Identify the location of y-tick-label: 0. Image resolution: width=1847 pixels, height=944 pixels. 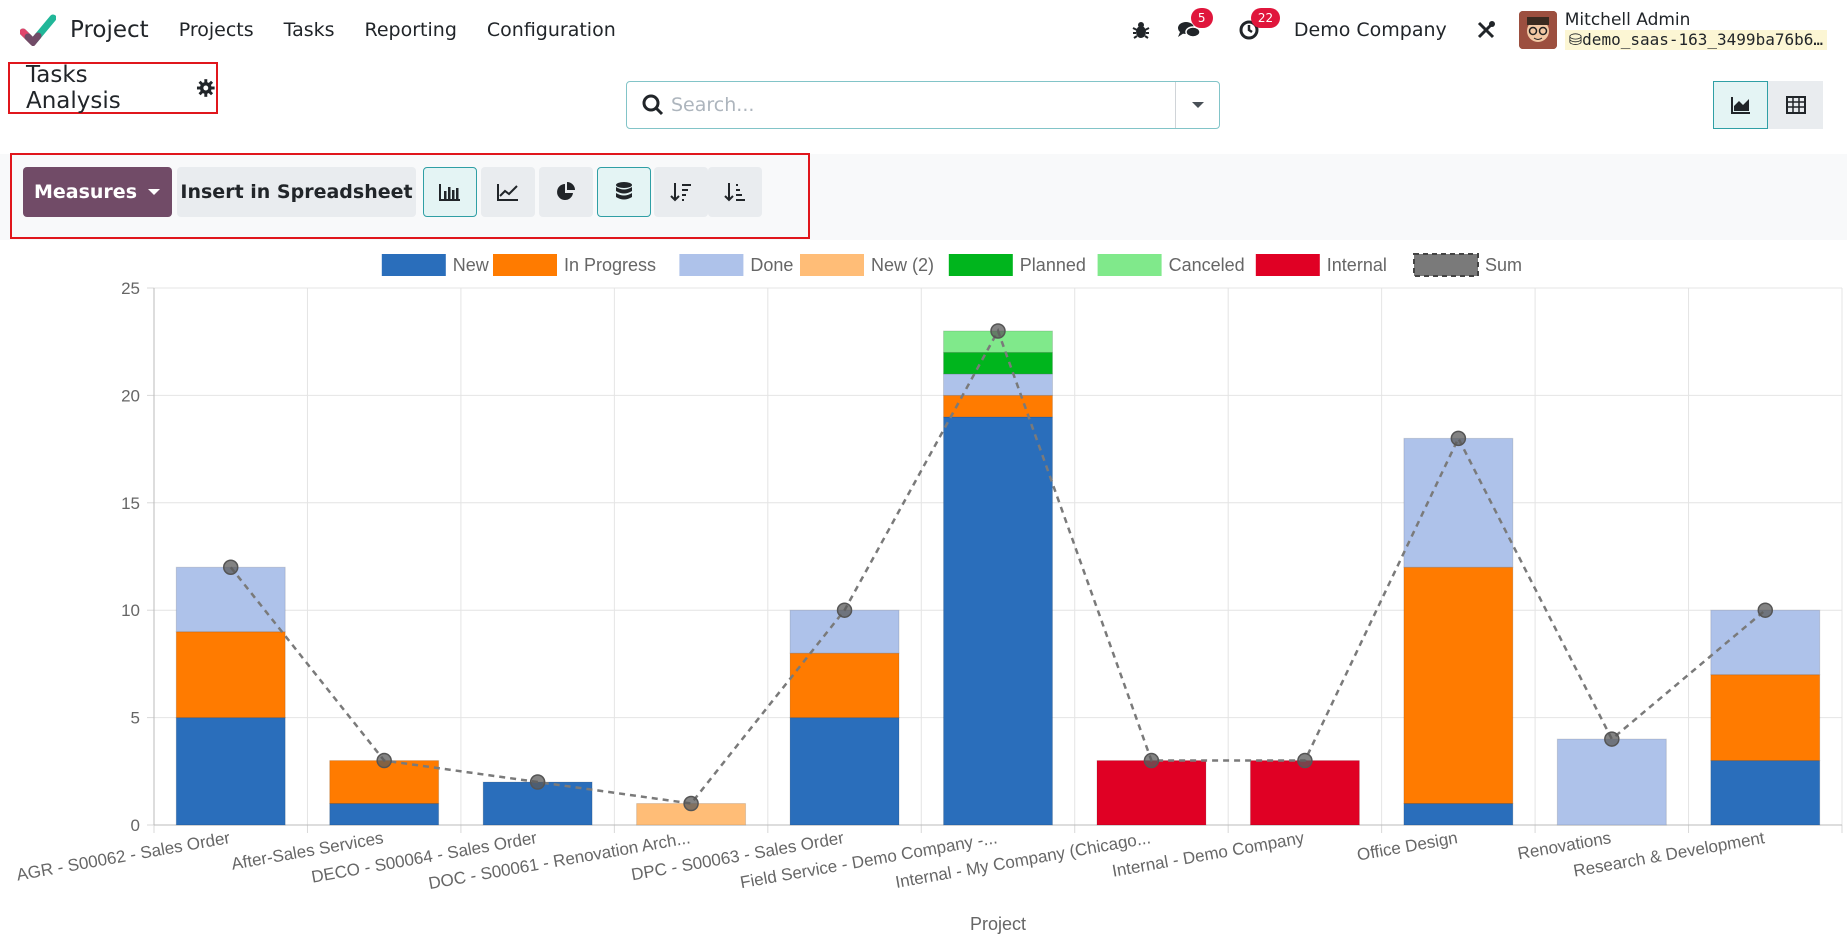
(135, 825).